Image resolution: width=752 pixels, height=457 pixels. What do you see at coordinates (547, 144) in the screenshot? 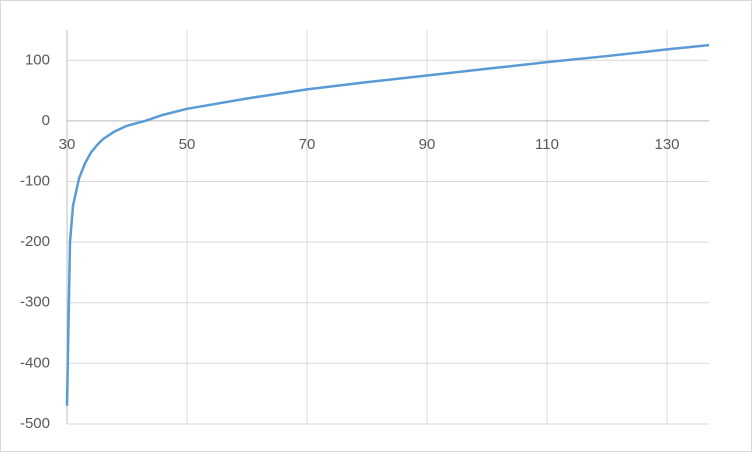
I see `x-tick-label: 110` at bounding box center [547, 144].